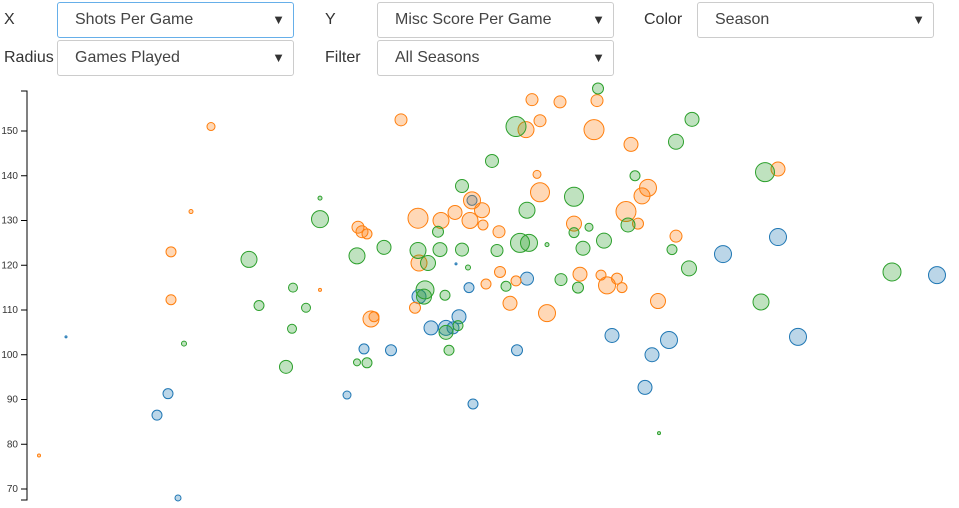 The image size is (959, 508). What do you see at coordinates (495, 58) in the screenshot?
I see `filter-select: All Seasons ▼` at bounding box center [495, 58].